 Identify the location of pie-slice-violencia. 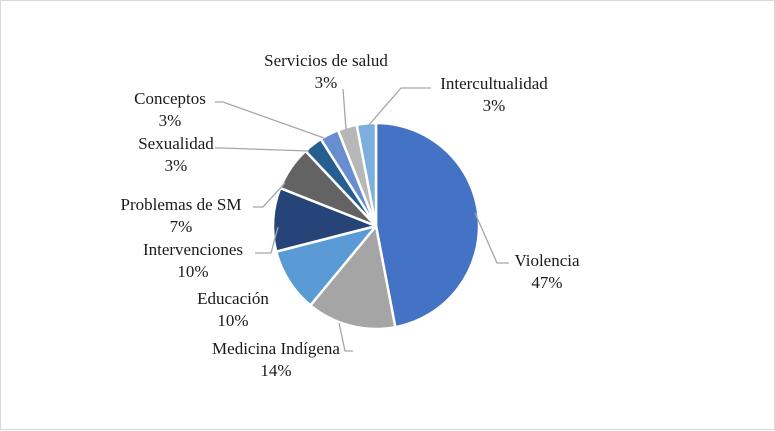
(427, 225).